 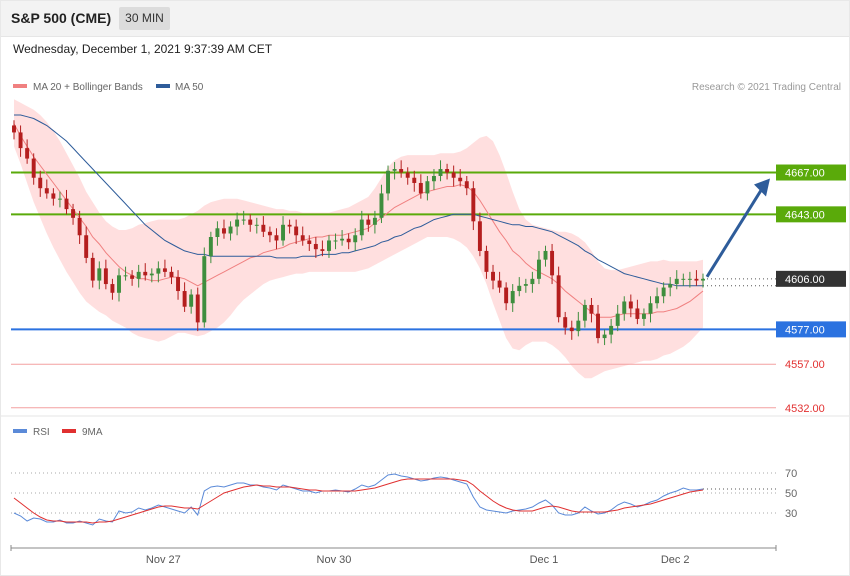 What do you see at coordinates (163, 560) in the screenshot?
I see `x-axis-label: Nov 27` at bounding box center [163, 560].